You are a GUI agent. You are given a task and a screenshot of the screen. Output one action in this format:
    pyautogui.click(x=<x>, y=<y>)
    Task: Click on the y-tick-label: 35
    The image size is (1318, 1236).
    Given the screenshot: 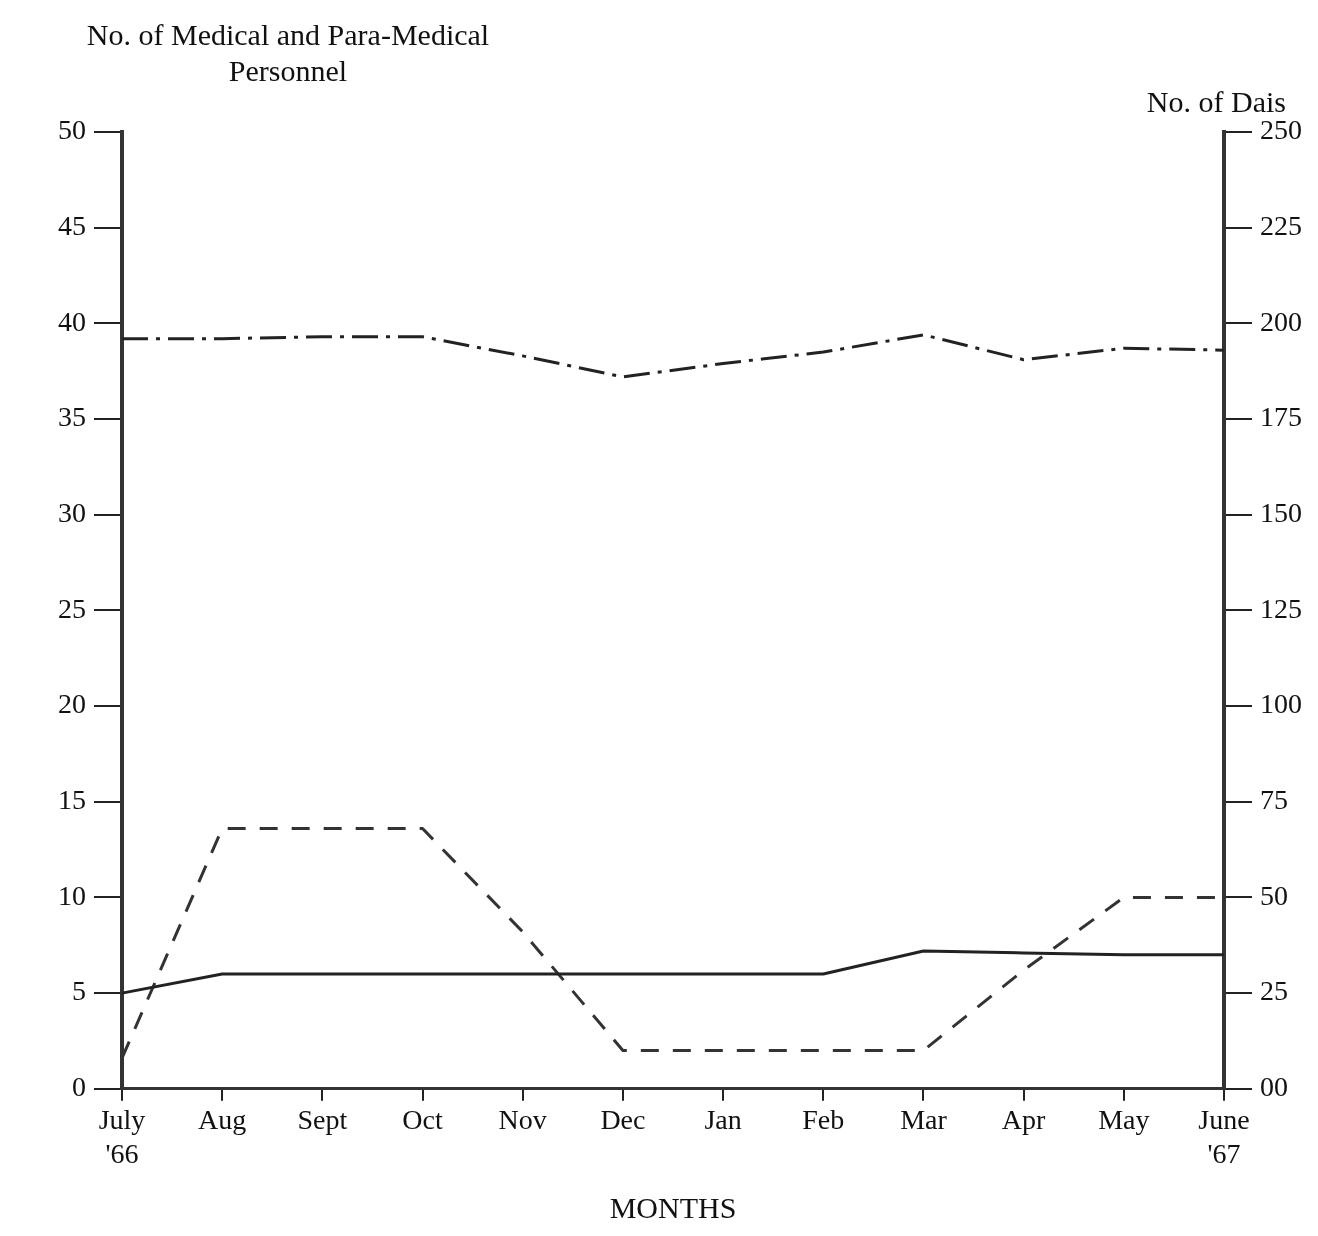 What is the action you would take?
    pyautogui.click(x=72, y=417)
    